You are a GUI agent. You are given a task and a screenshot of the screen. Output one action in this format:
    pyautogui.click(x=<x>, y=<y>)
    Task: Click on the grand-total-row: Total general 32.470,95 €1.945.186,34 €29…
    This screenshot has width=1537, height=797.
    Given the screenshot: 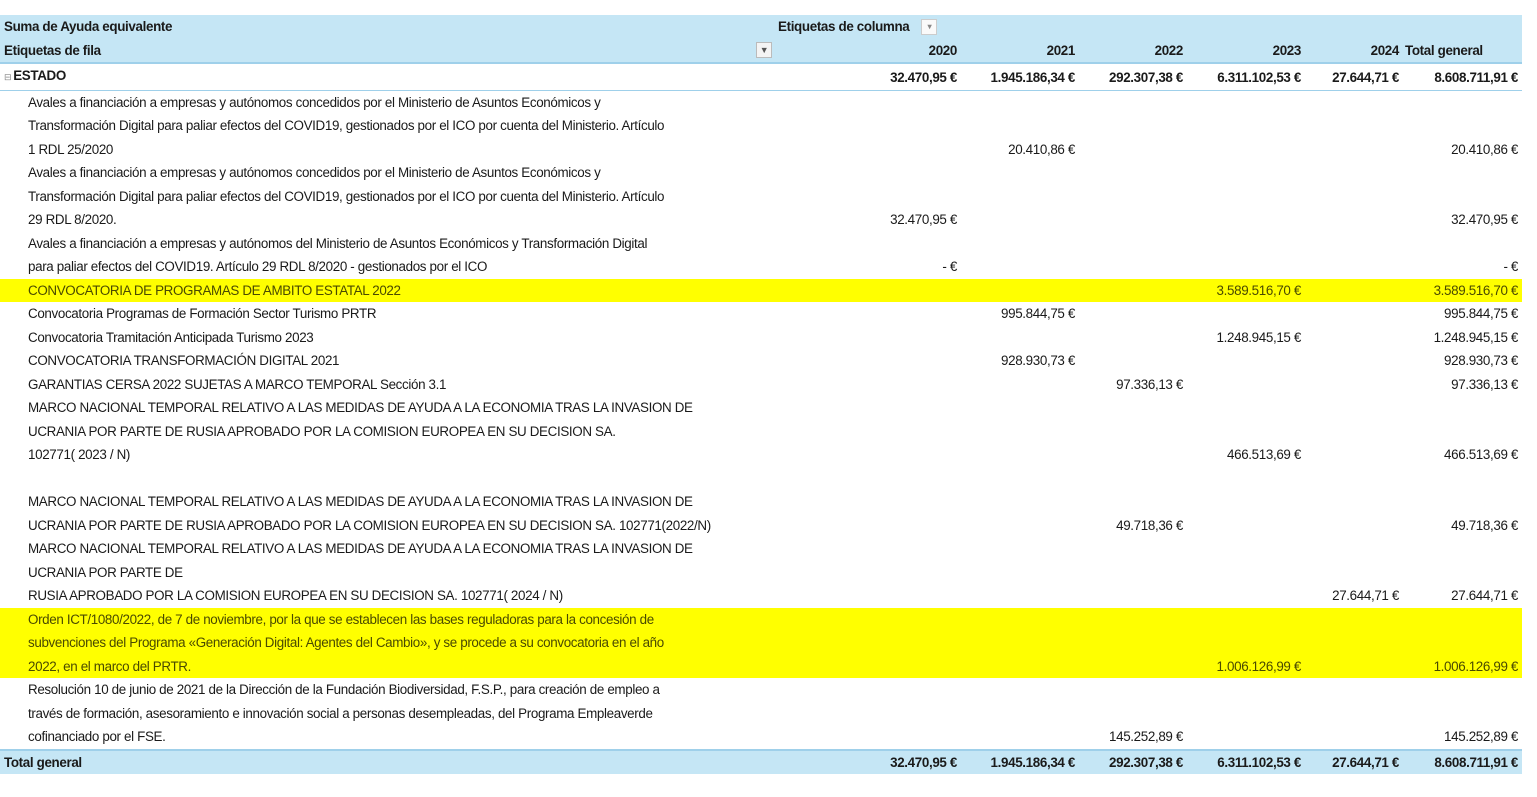 What is the action you would take?
    pyautogui.click(x=761, y=761)
    